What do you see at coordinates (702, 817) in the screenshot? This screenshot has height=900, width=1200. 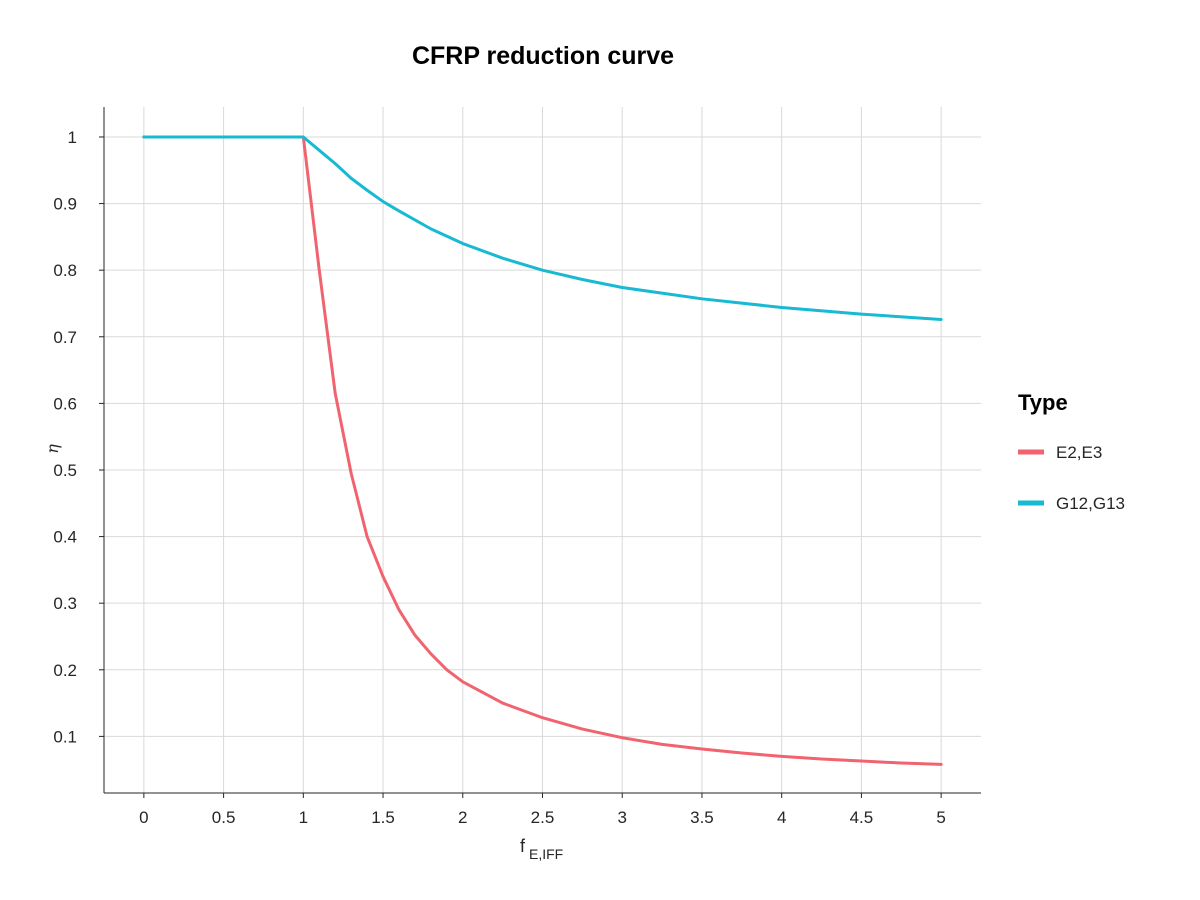 I see `x-tick-label: 3.5` at bounding box center [702, 817].